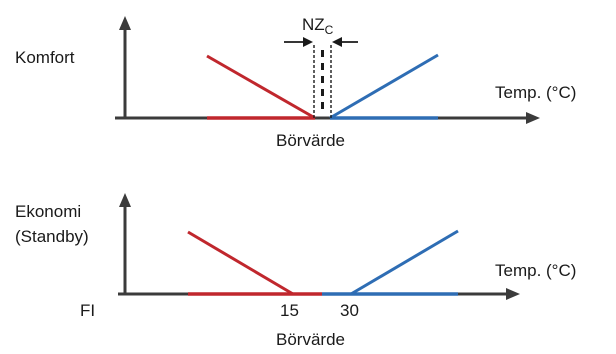 The height and width of the screenshot is (354, 616). Describe the element at coordinates (318, 26) in the screenshot. I see `deadzone-label: NZC` at that location.